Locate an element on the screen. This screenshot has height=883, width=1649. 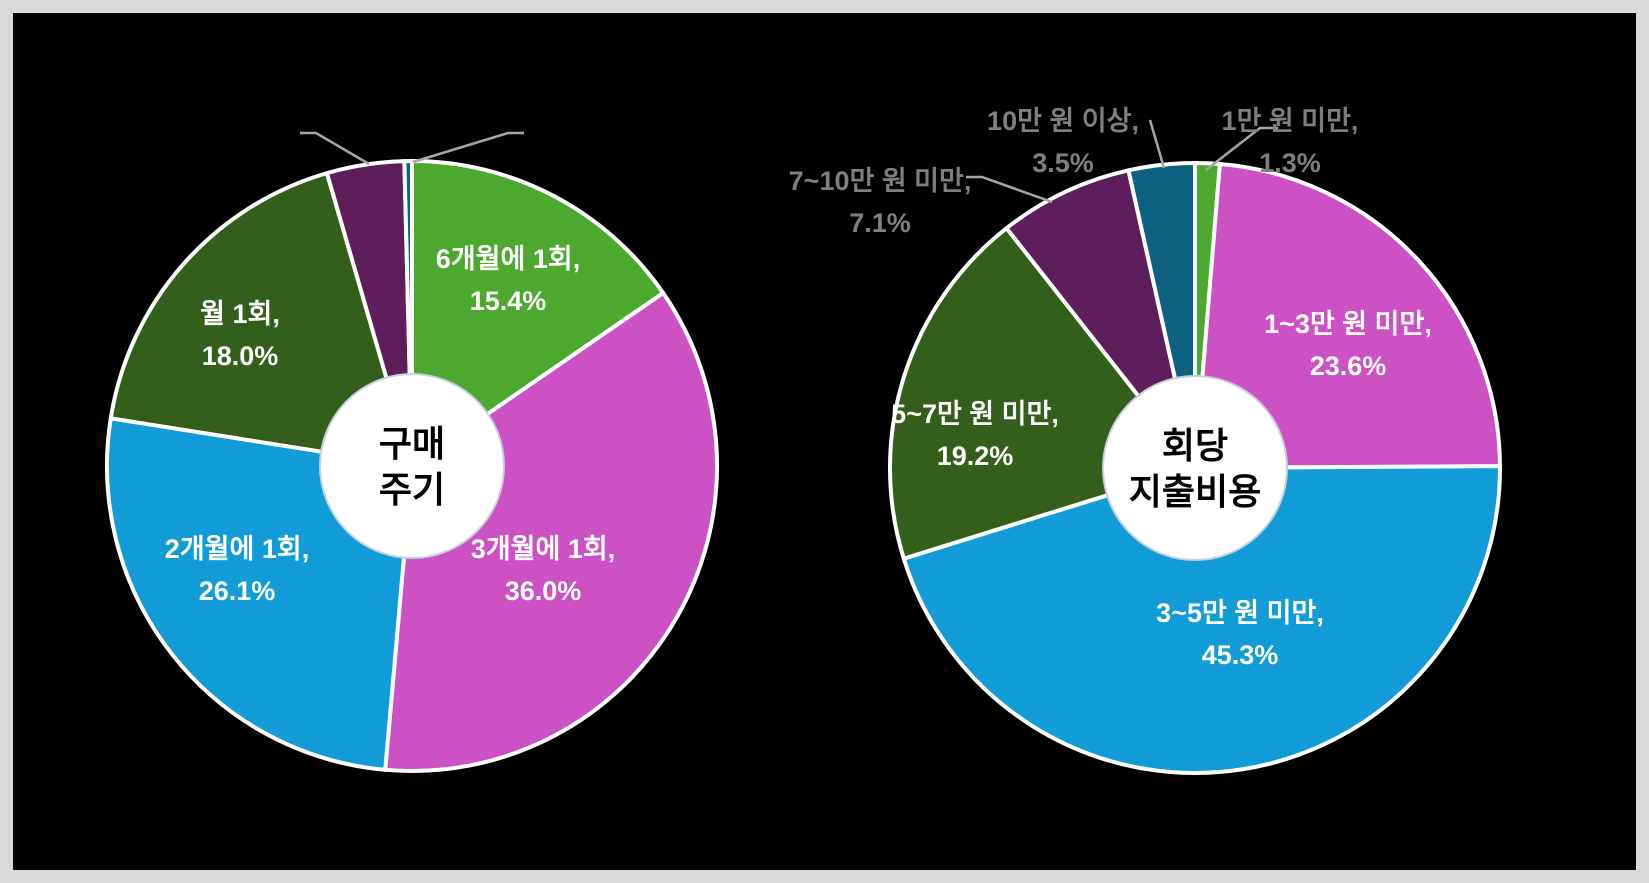
pie-1-label-5: 10만 원 이상, 3.5% is located at coordinates (1063, 142).